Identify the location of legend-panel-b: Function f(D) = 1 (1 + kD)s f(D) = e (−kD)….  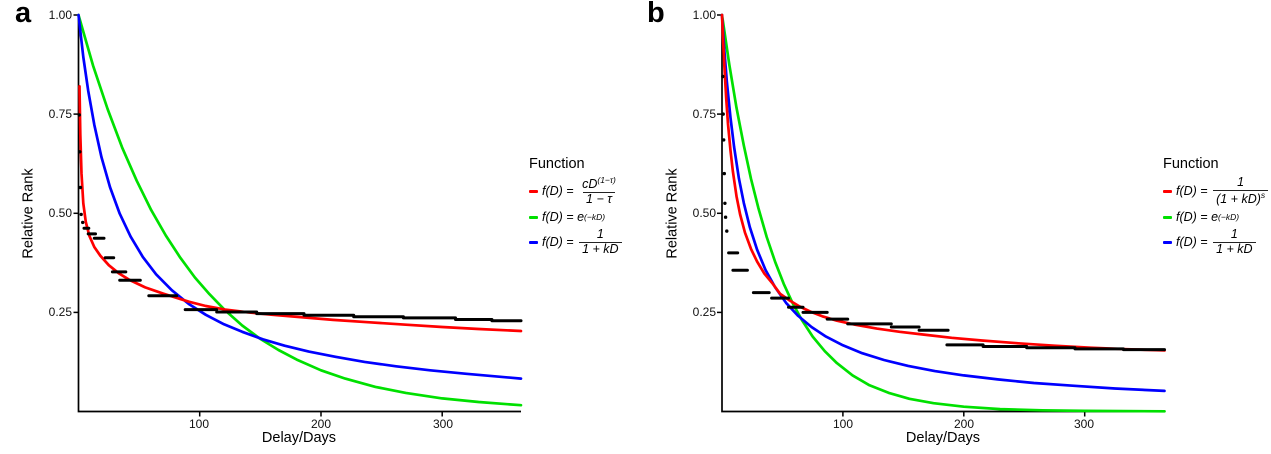
(1217, 208).